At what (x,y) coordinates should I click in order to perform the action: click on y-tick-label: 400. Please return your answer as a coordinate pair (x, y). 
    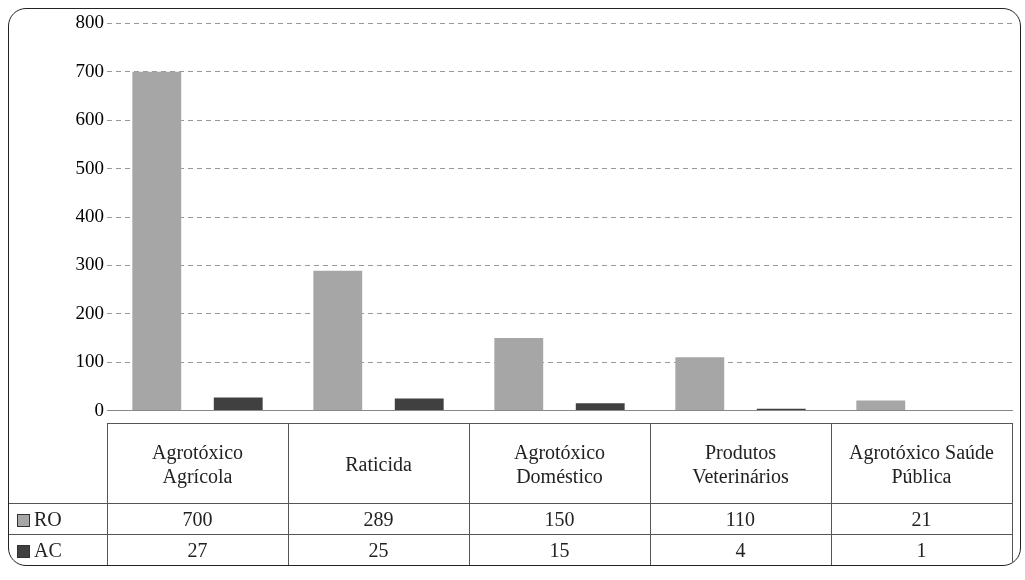
    Looking at the image, I should click on (89, 215).